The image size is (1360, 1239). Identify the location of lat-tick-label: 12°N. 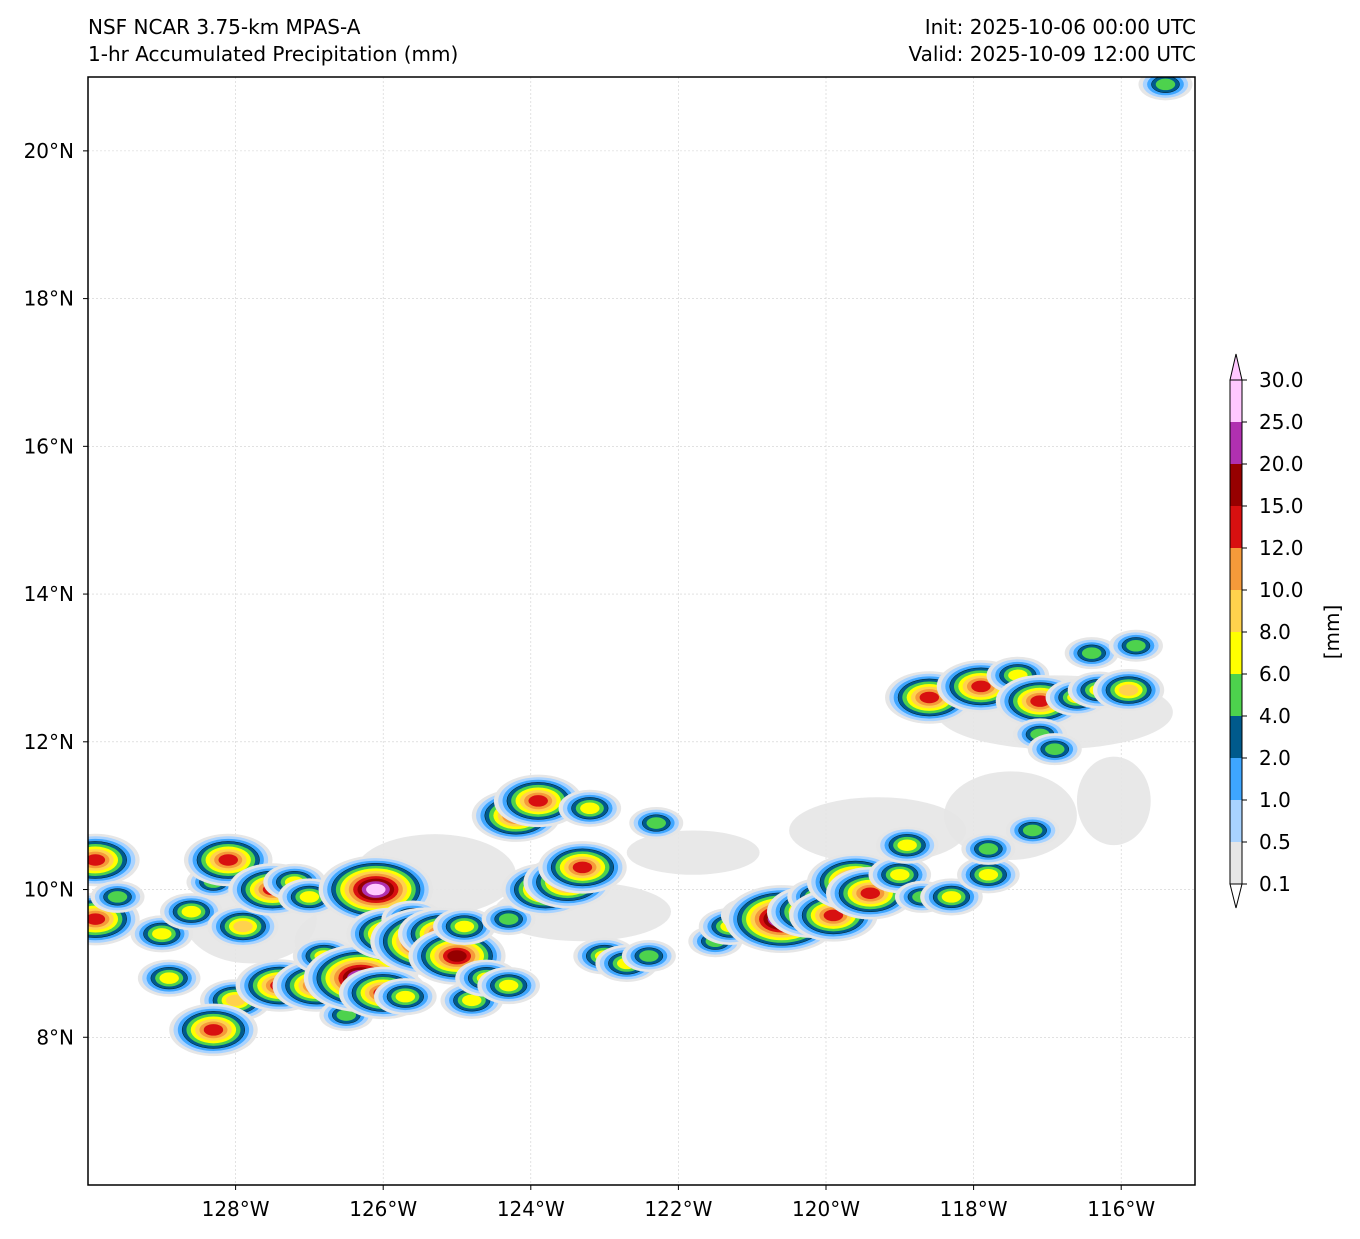
(49, 742).